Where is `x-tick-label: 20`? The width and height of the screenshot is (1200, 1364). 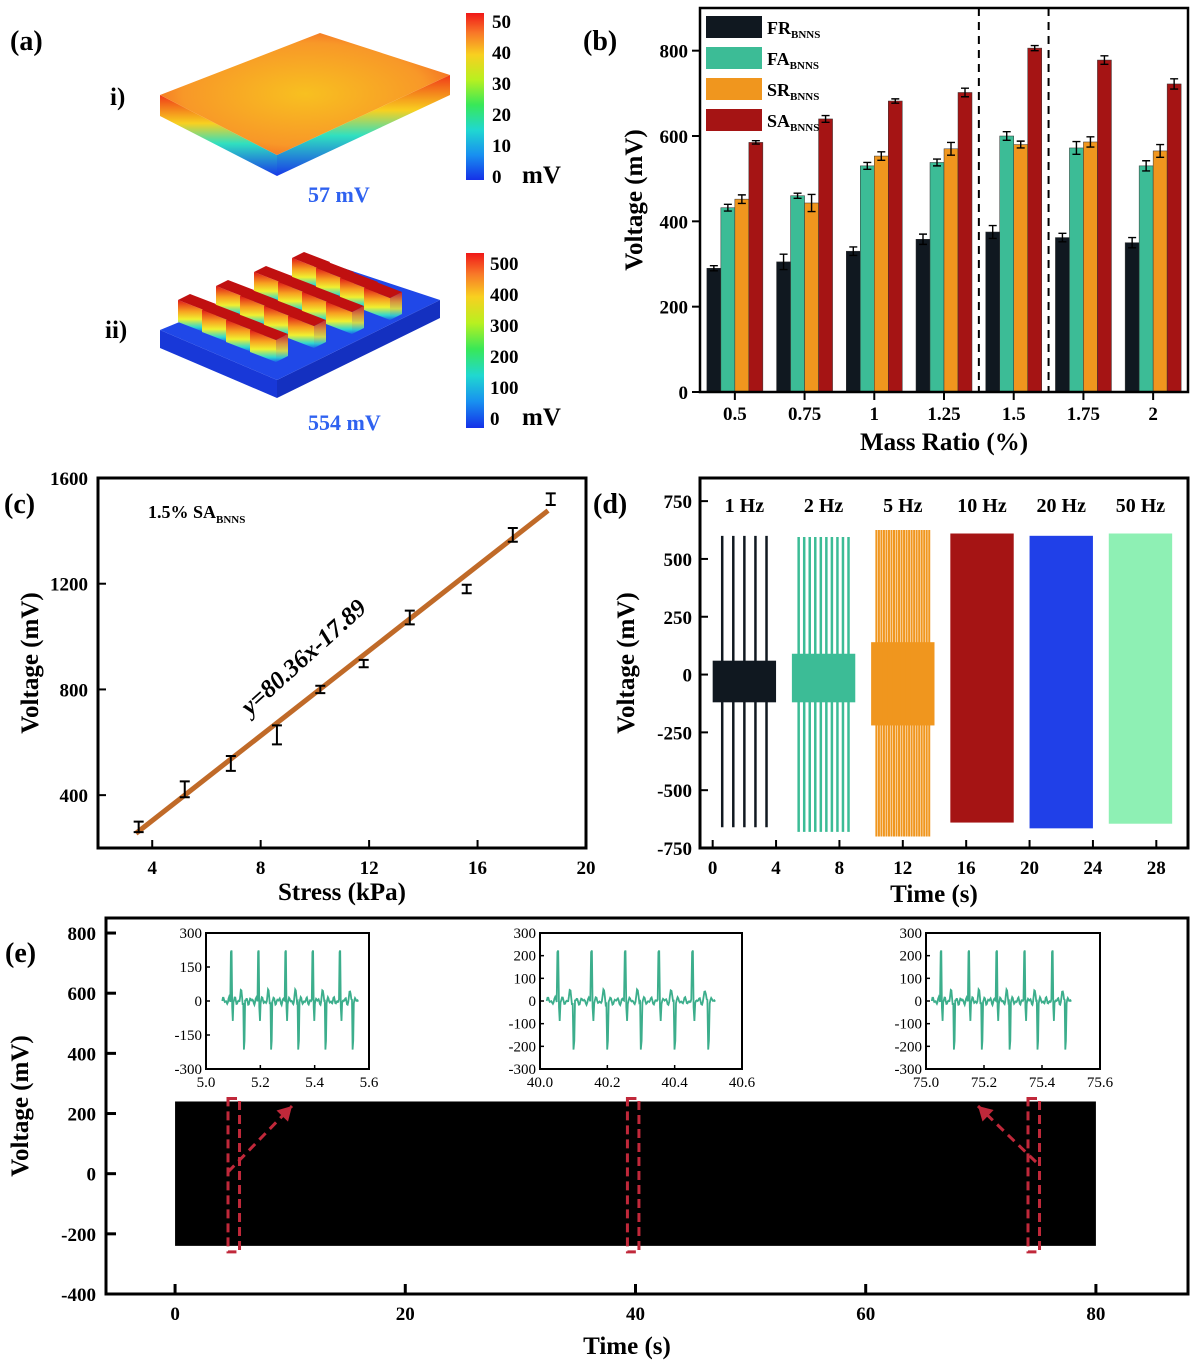
x-tick-label: 20 is located at coordinates (586, 868).